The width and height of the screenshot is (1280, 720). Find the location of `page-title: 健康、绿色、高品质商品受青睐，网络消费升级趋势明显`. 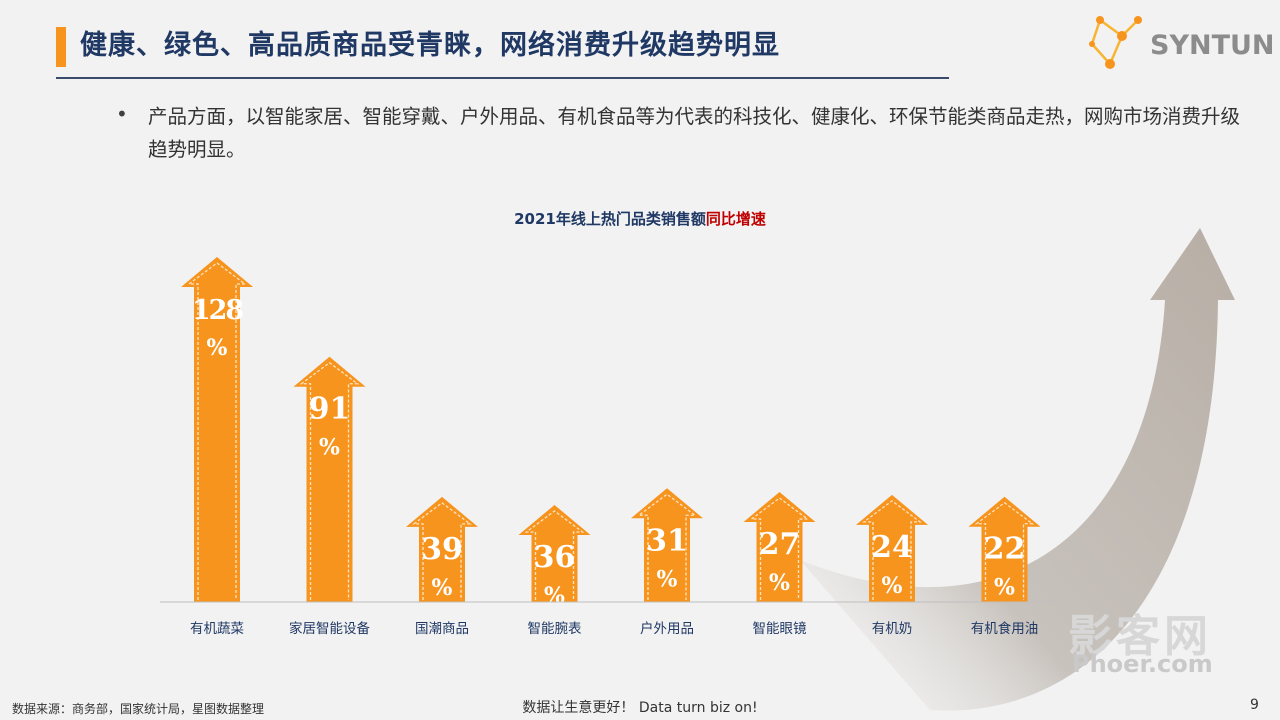

page-title: 健康、绿色、高品质商品受青睐，网络消费升级趋势明显 is located at coordinates (430, 45).